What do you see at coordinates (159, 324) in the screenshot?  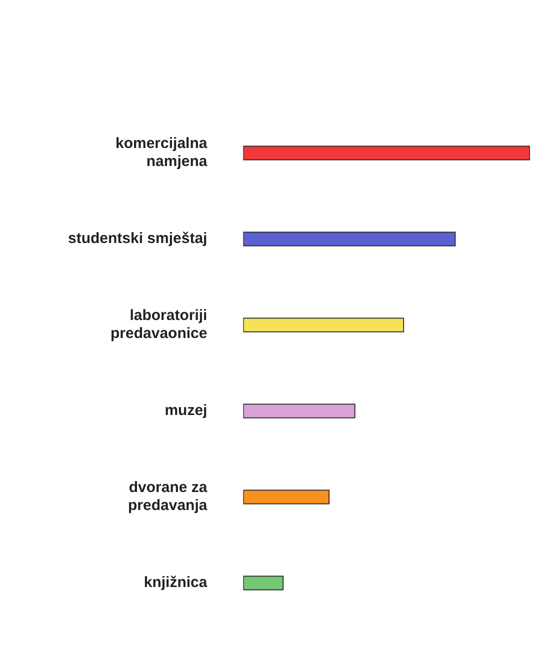 I see `y-tick-label: laboratoriji predavaonice` at bounding box center [159, 324].